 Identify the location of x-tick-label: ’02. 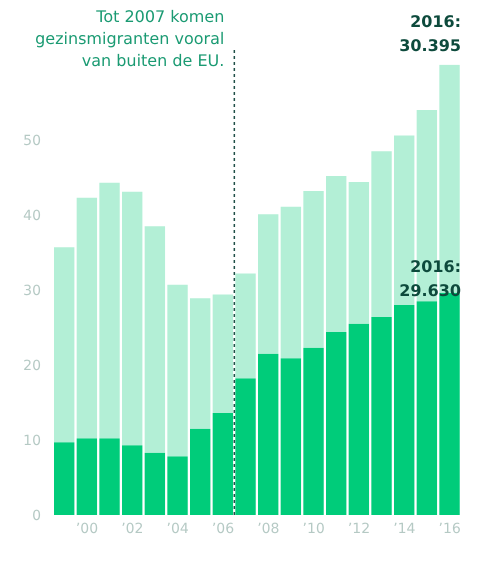
(132, 528).